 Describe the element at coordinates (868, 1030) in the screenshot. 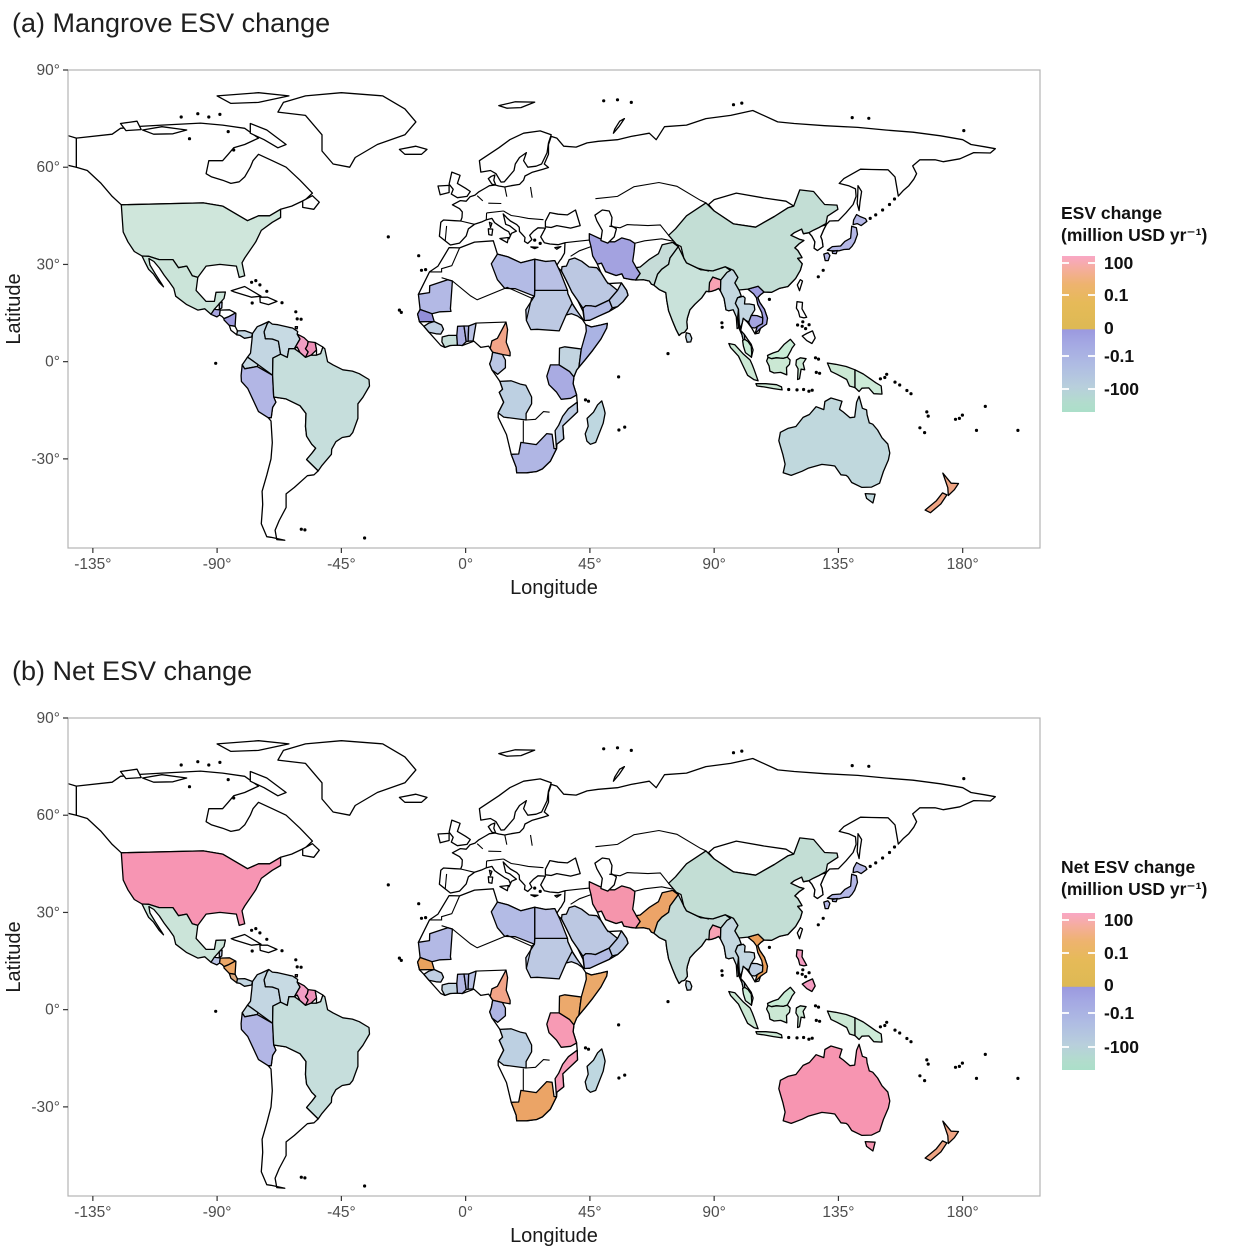

I see `country-papua_new_guinea` at that location.